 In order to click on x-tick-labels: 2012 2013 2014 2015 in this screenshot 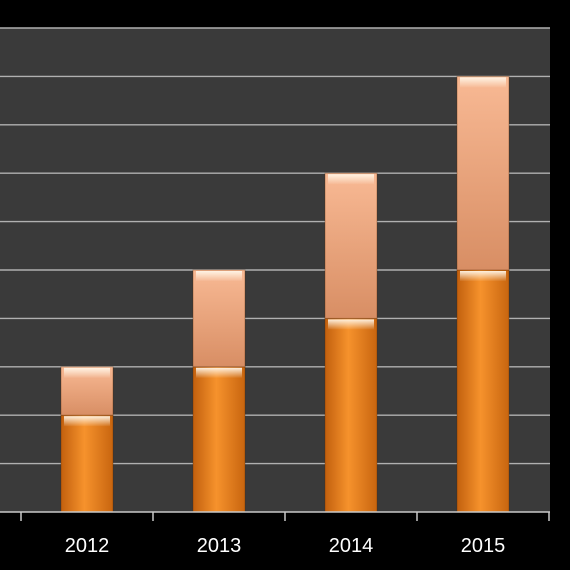, I will do `click(285, 546)`.